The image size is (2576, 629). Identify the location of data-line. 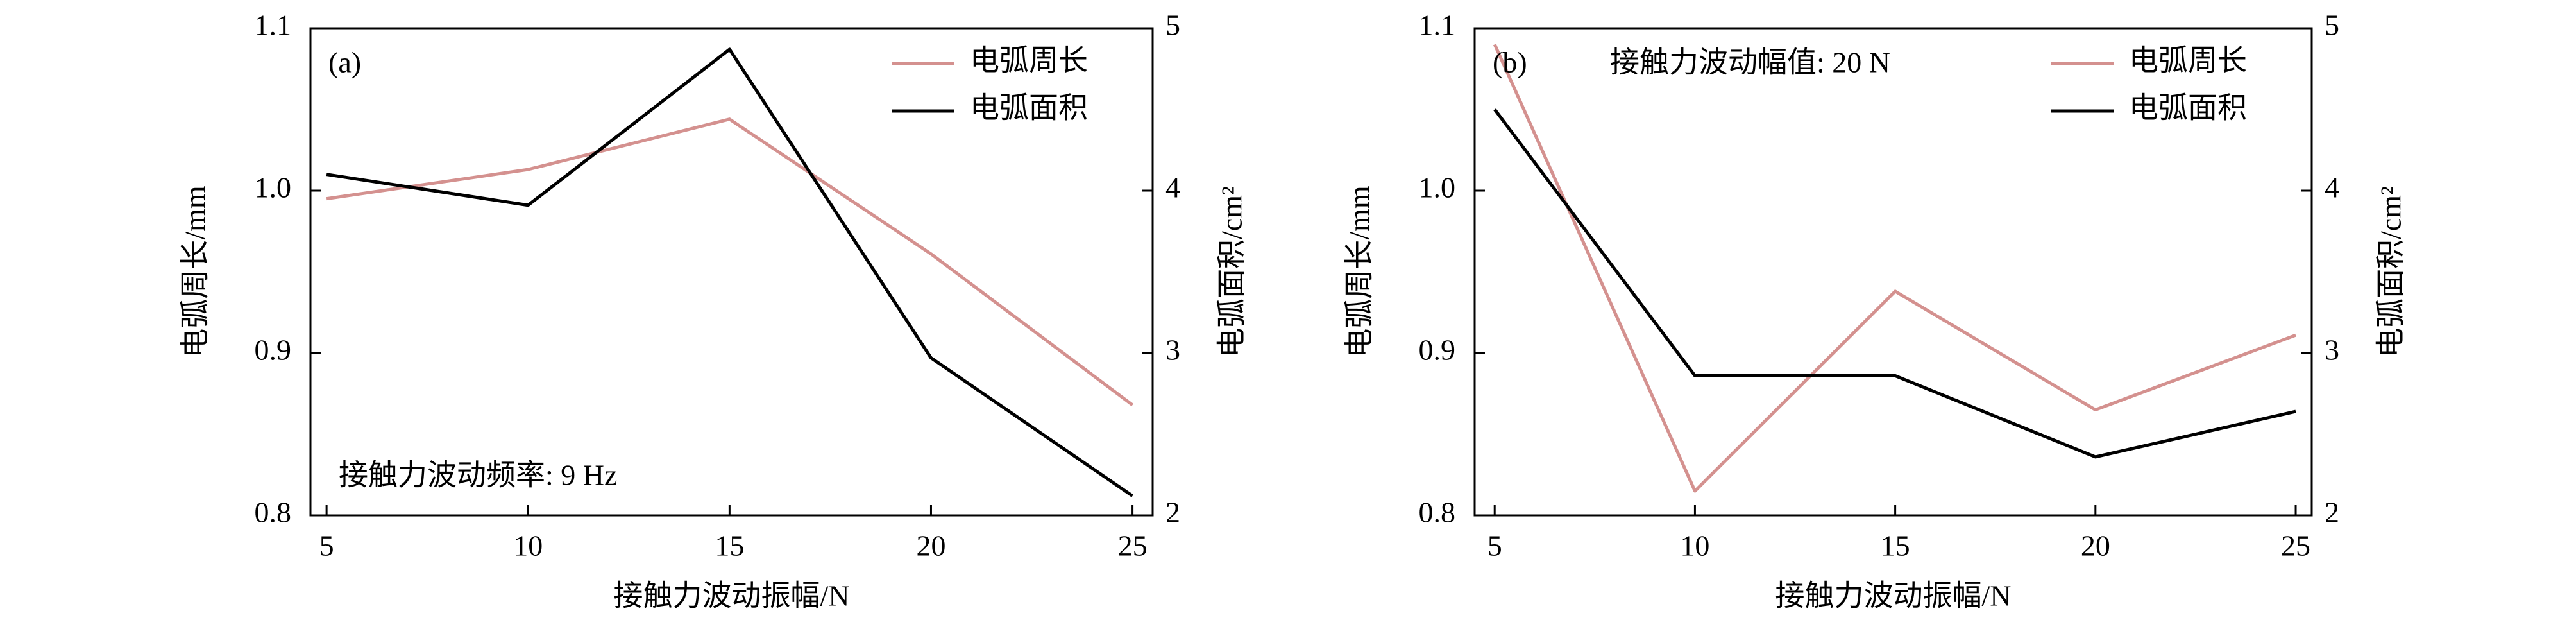
(730, 261).